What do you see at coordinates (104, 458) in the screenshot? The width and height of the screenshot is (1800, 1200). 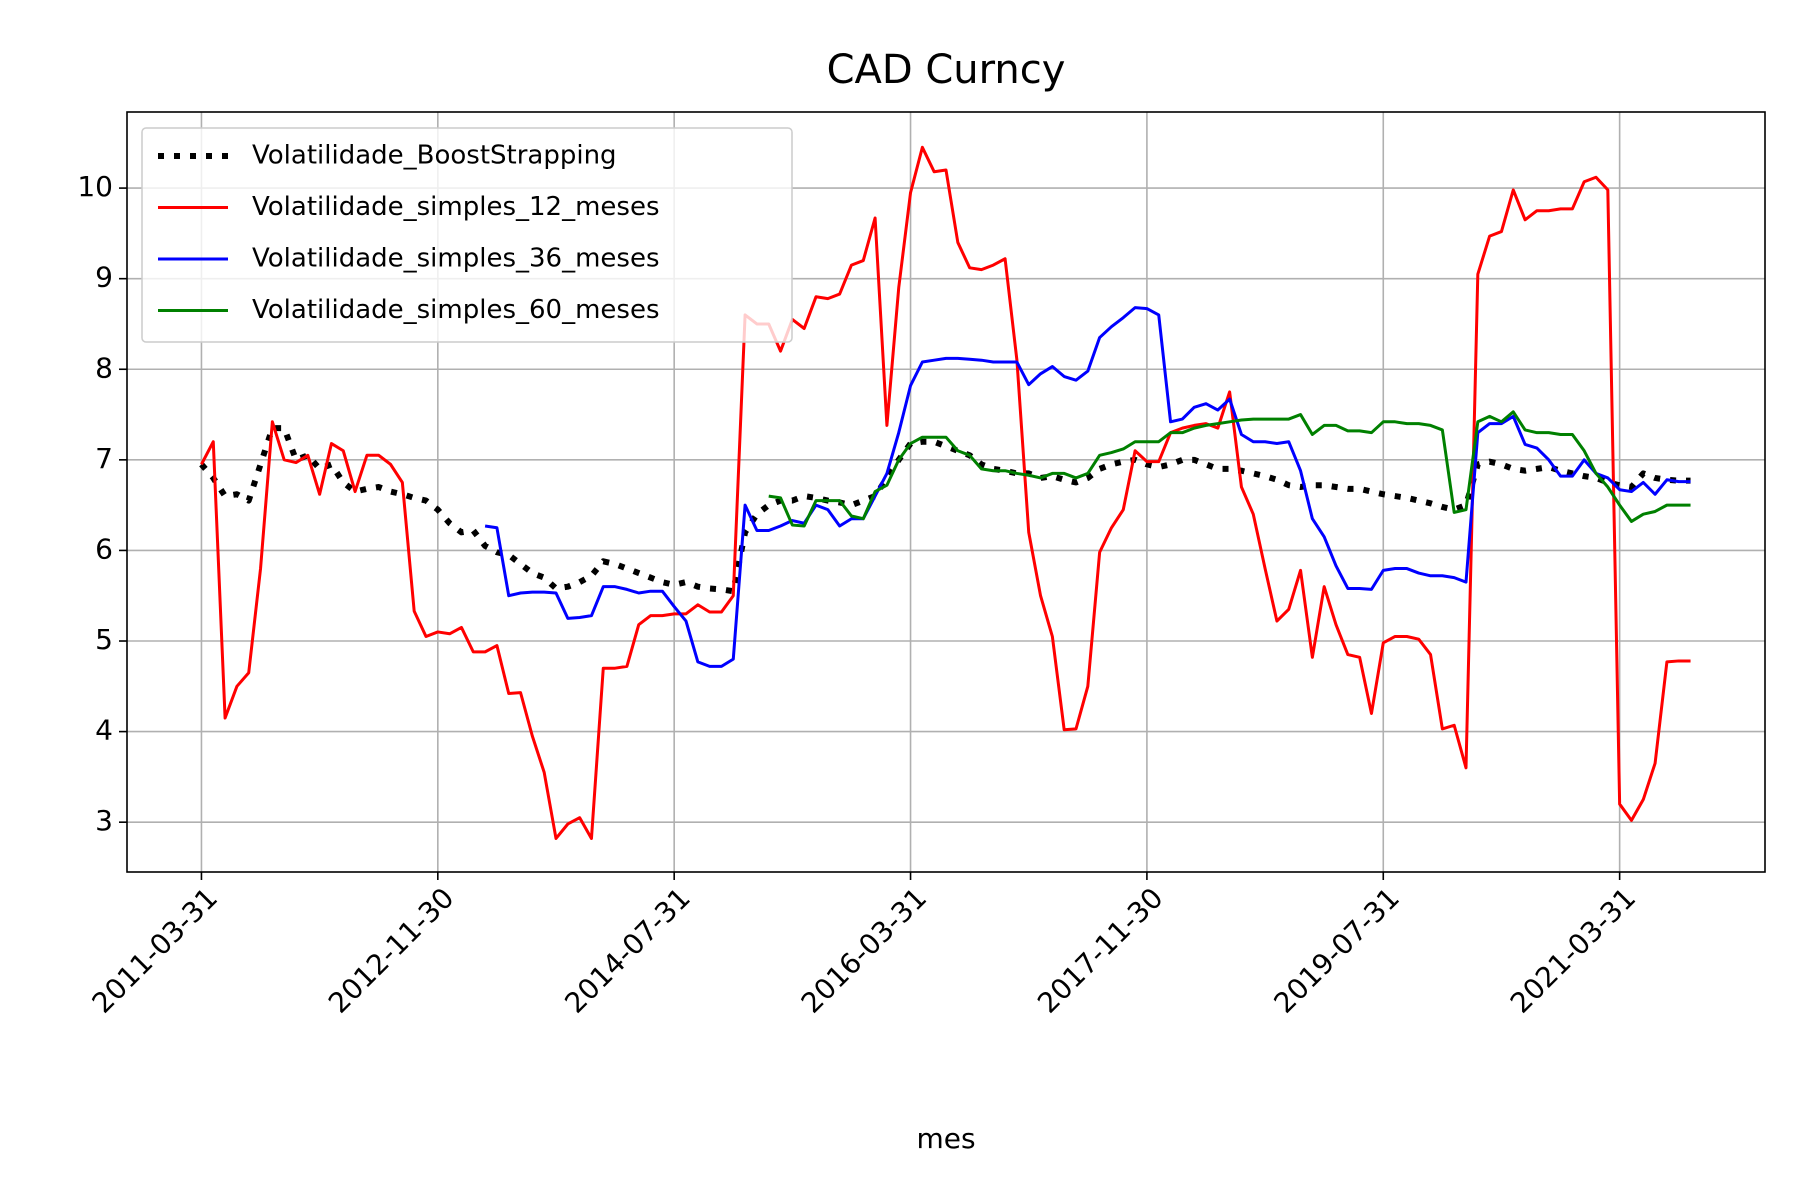 I see `y-tick-label: 7` at bounding box center [104, 458].